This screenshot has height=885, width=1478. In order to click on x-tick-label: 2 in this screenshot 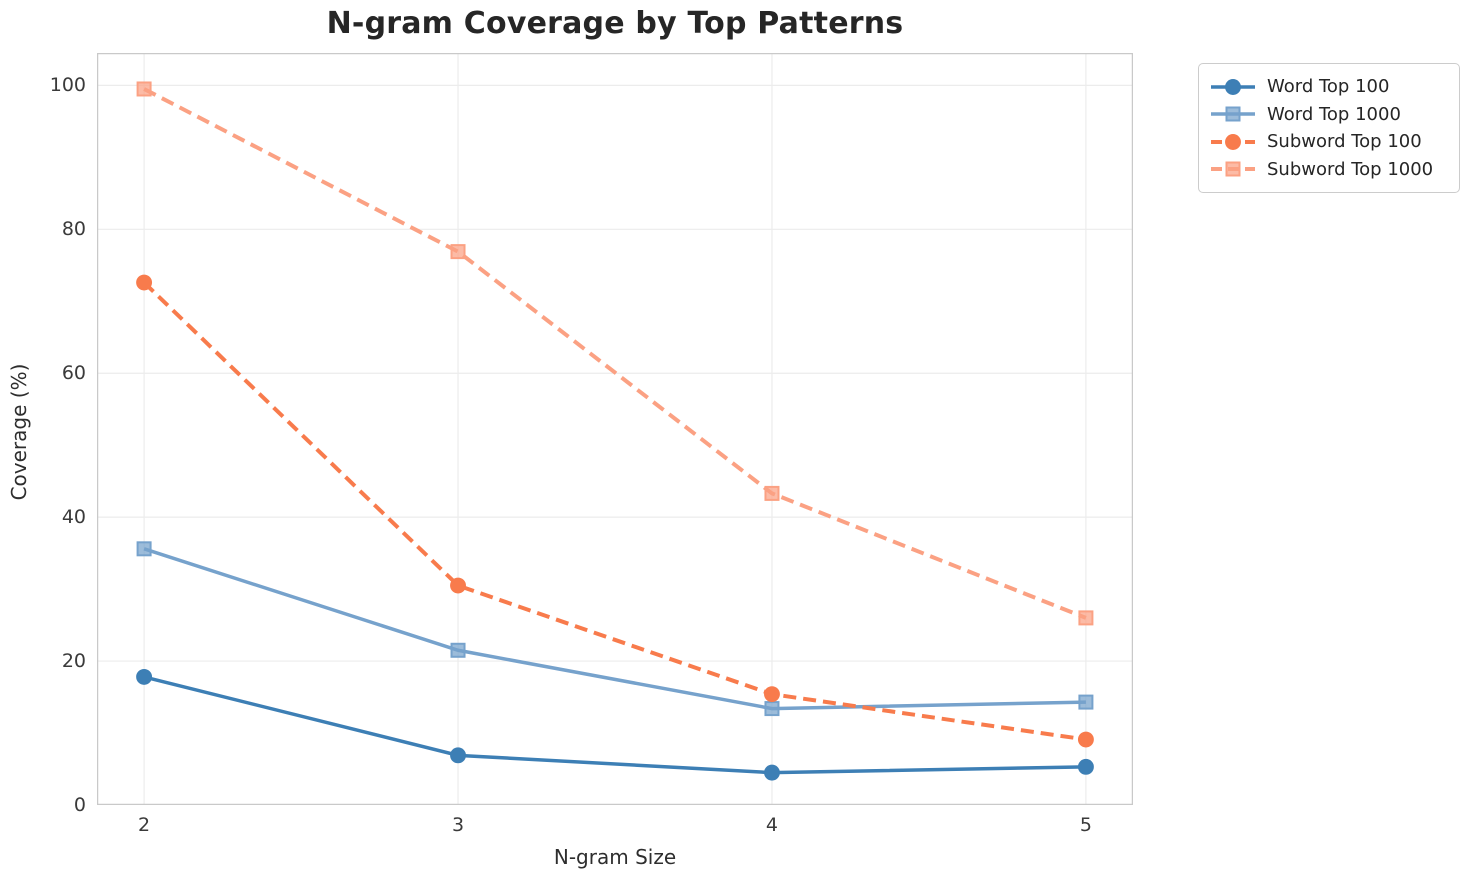, I will do `click(144, 825)`.